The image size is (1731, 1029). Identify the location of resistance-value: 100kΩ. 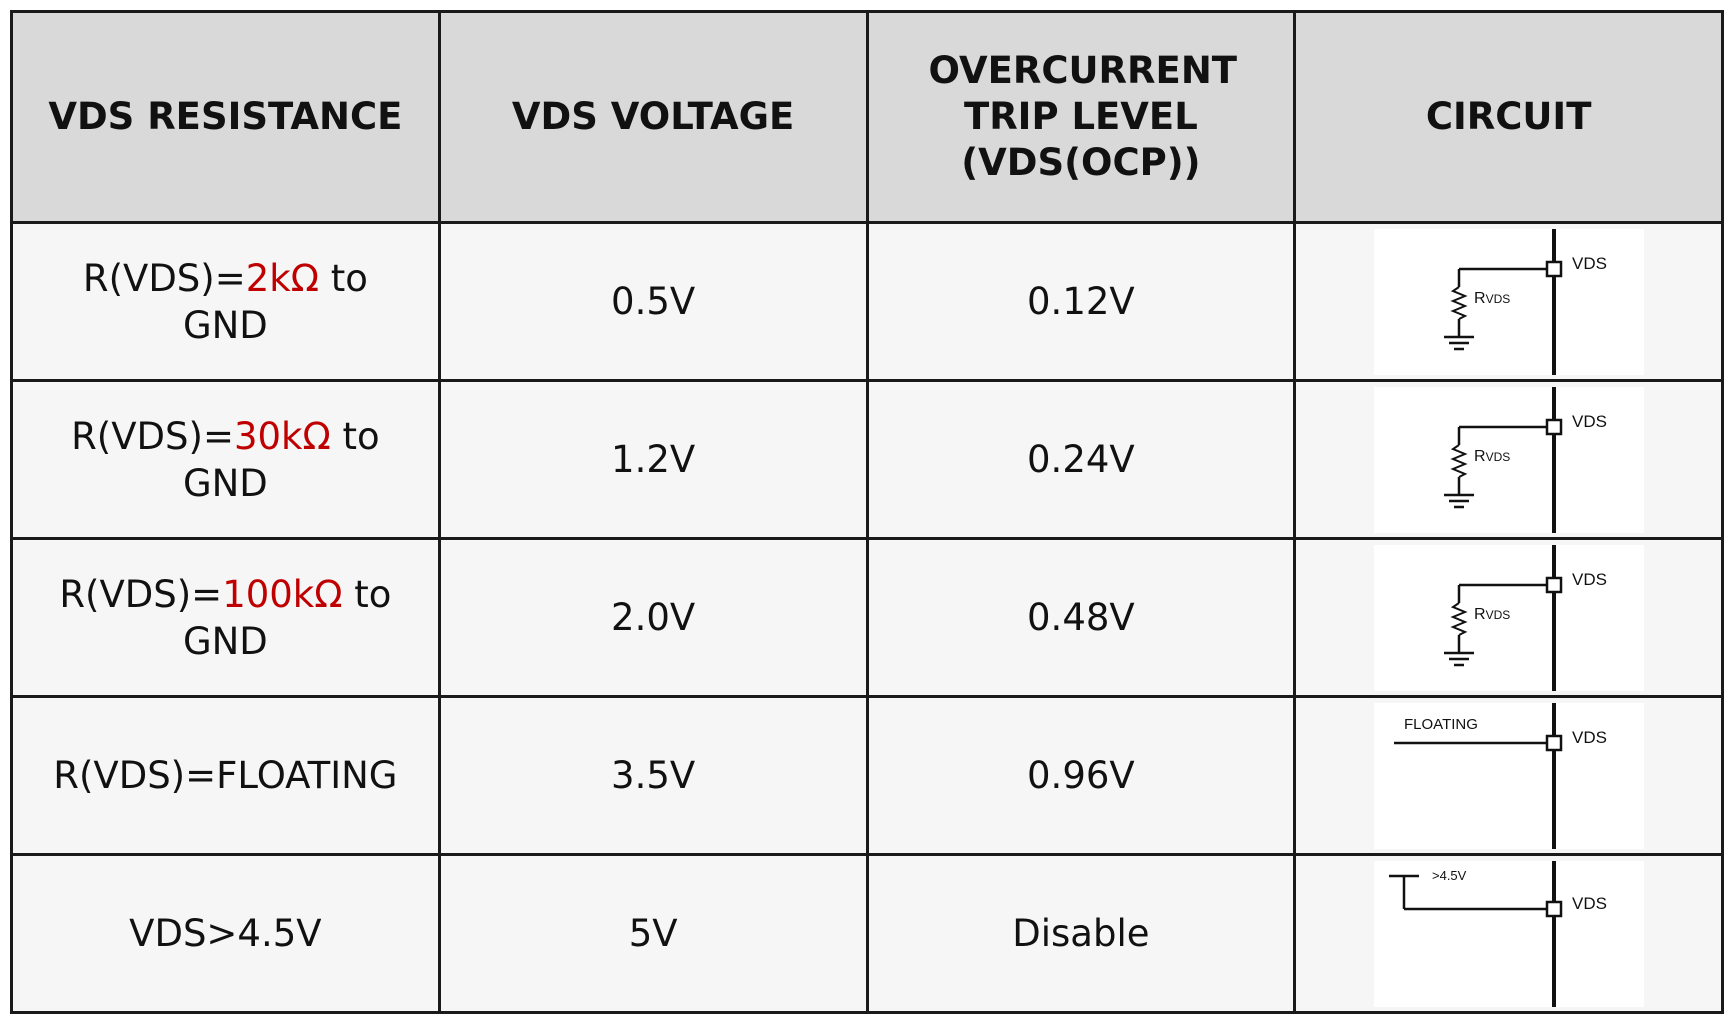
(282, 594).